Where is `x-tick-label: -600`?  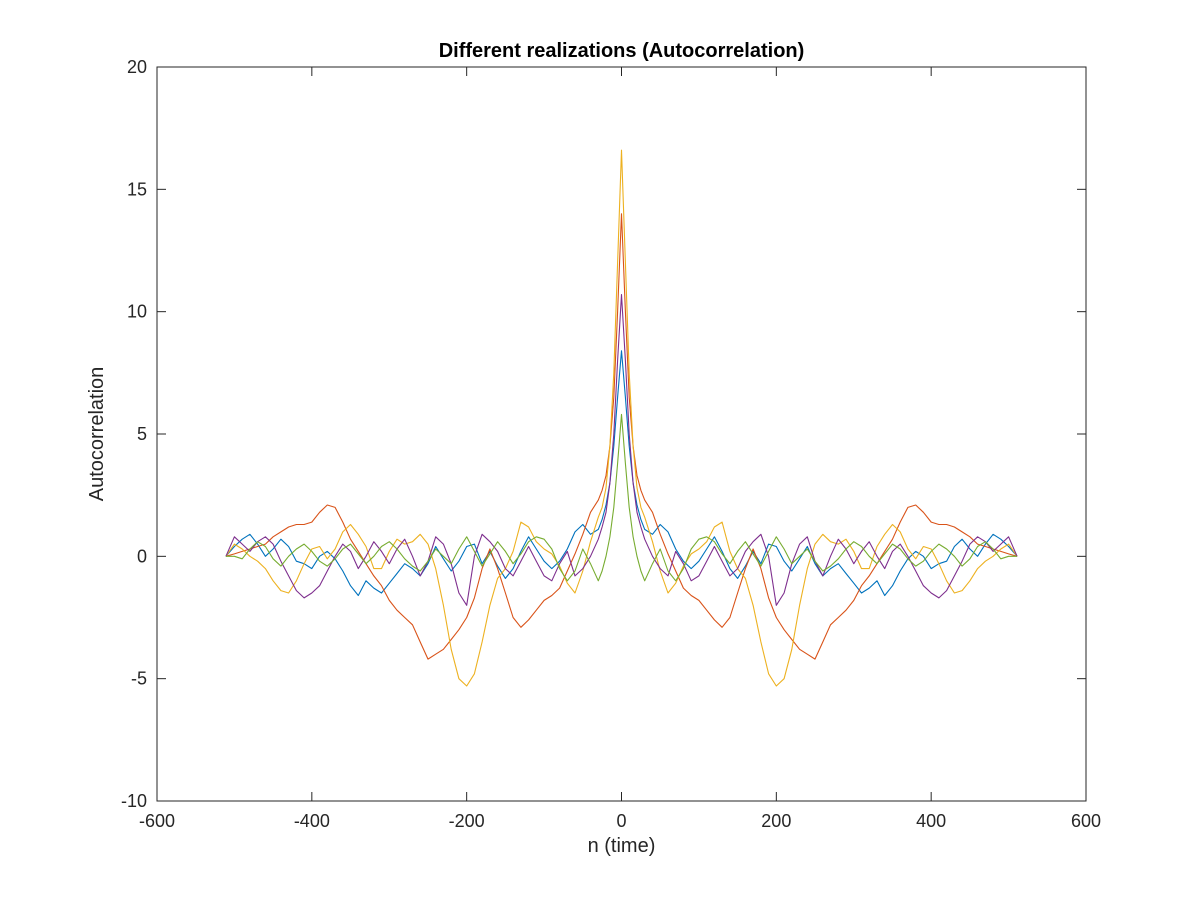 x-tick-label: -600 is located at coordinates (157, 821).